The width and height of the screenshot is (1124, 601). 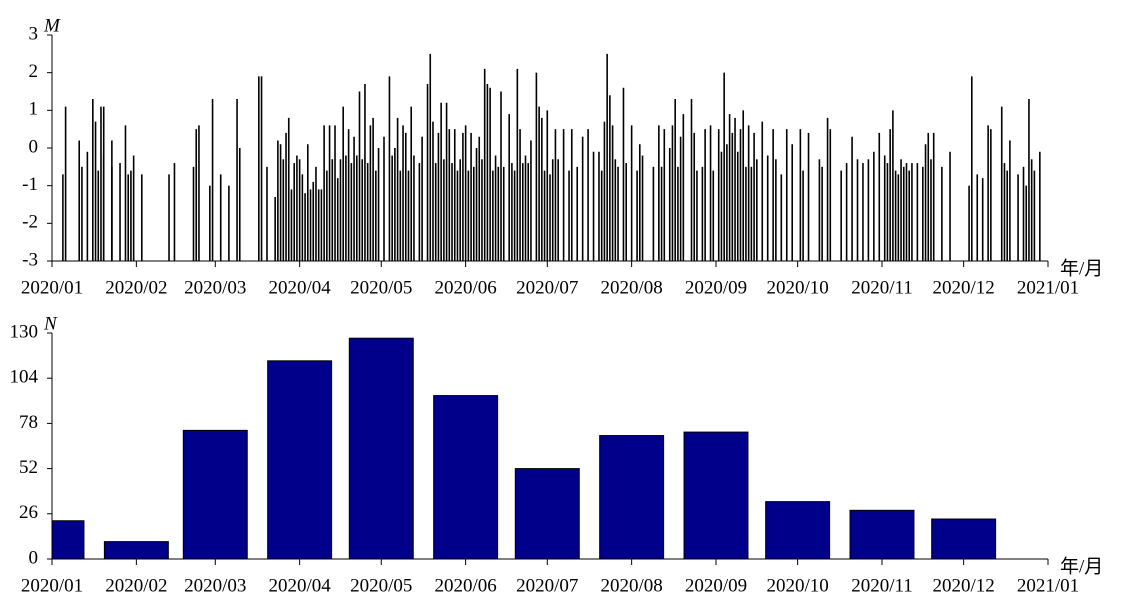 What do you see at coordinates (30, 259) in the screenshot?
I see `y-tick-label: -3` at bounding box center [30, 259].